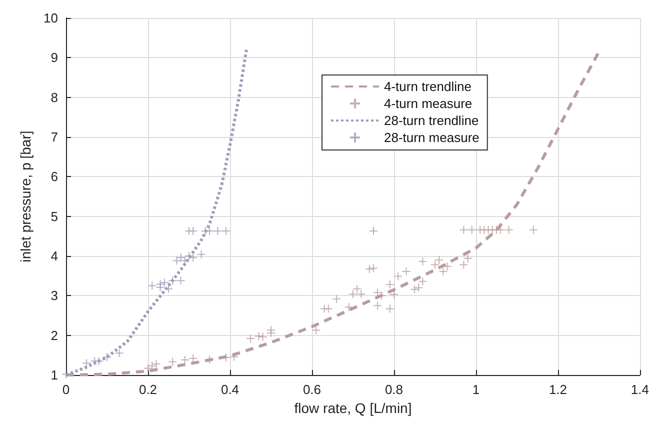 The width and height of the screenshot is (660, 439). Describe the element at coordinates (54, 296) in the screenshot. I see `y-tick-label: 3` at that location.